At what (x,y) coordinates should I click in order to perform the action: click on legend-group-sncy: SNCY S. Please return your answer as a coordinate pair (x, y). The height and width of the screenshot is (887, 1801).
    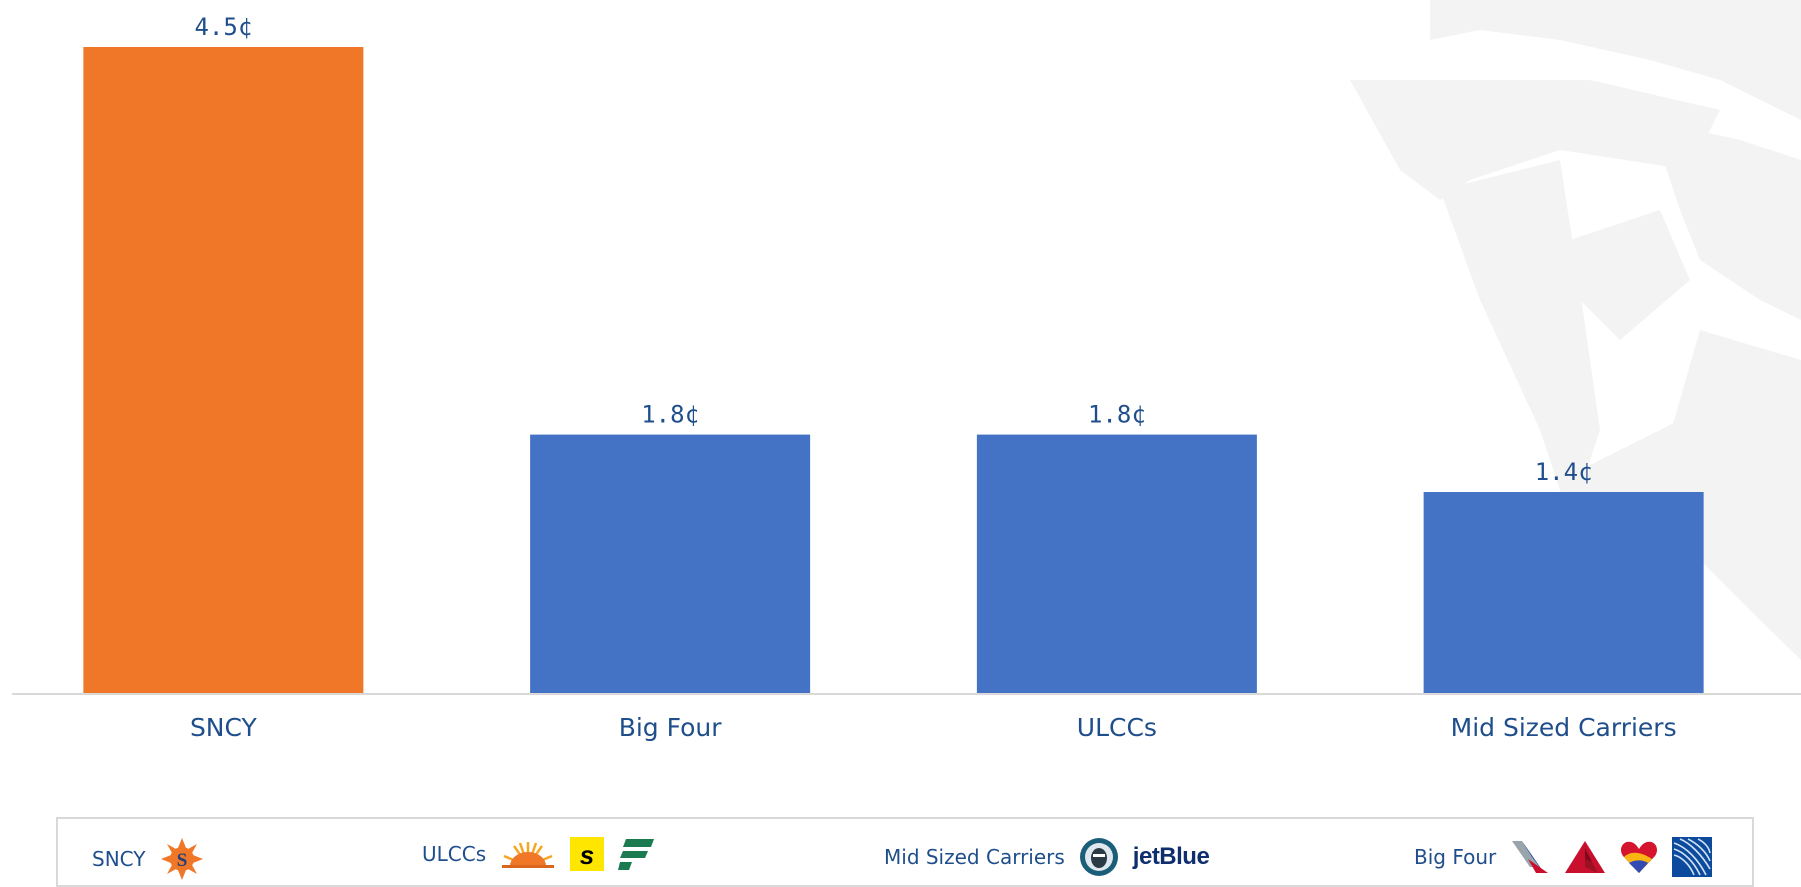
    Looking at the image, I should click on (148, 859).